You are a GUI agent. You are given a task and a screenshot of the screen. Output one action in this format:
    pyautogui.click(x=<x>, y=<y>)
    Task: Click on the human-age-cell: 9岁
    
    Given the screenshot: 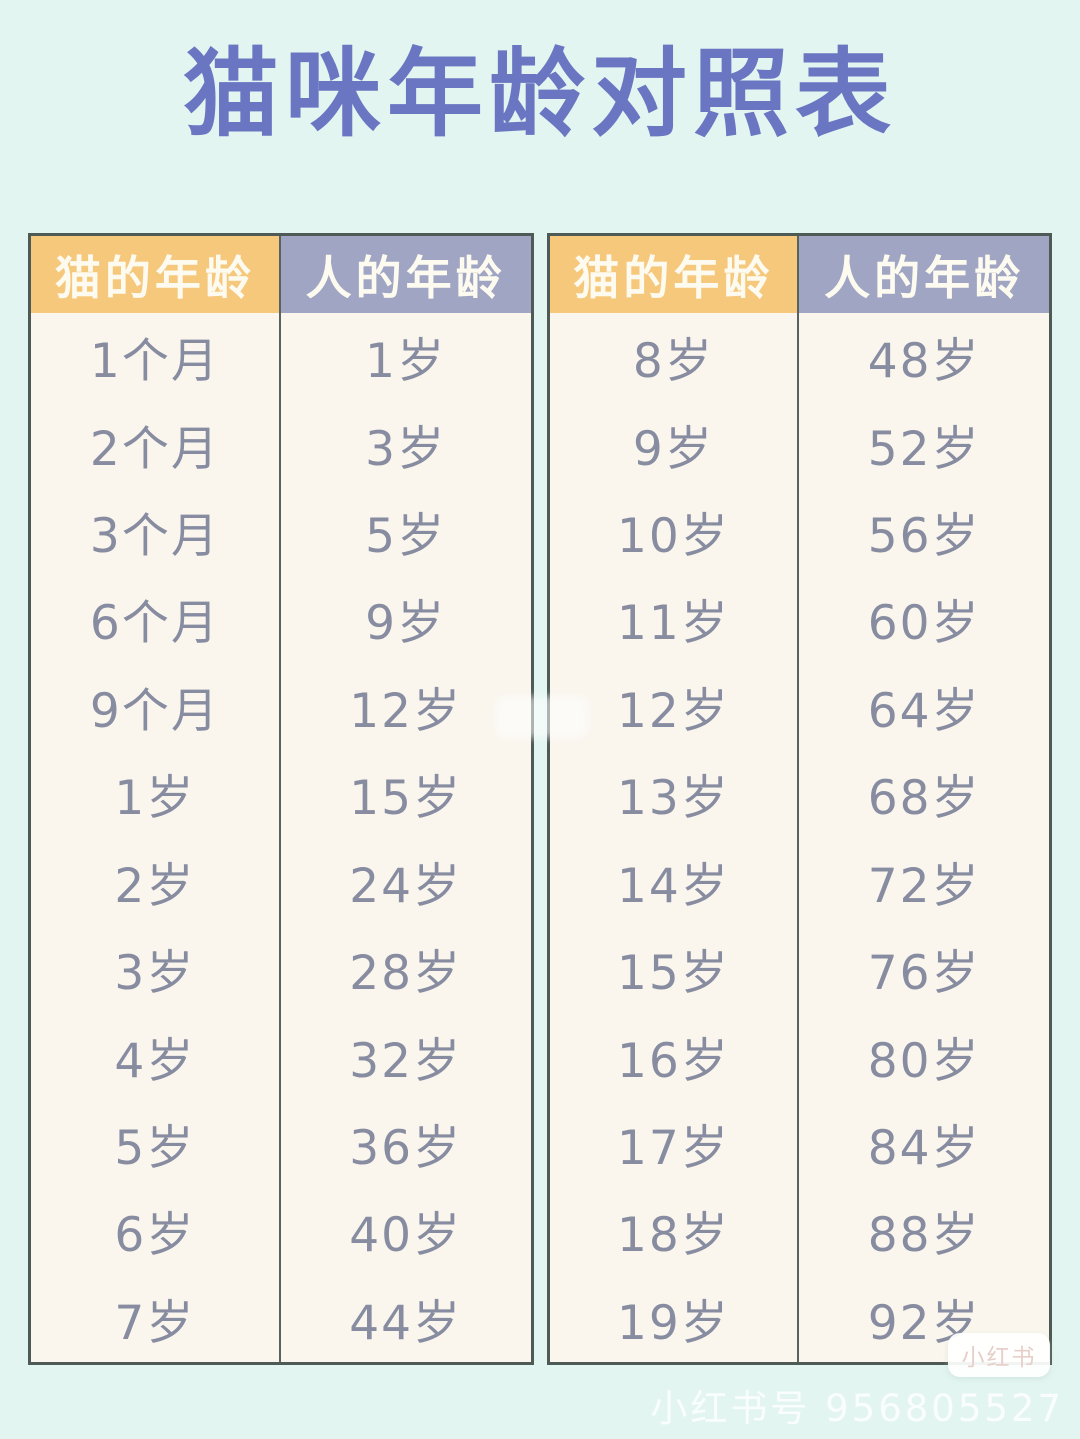 What is the action you would take?
    pyautogui.click(x=406, y=624)
    